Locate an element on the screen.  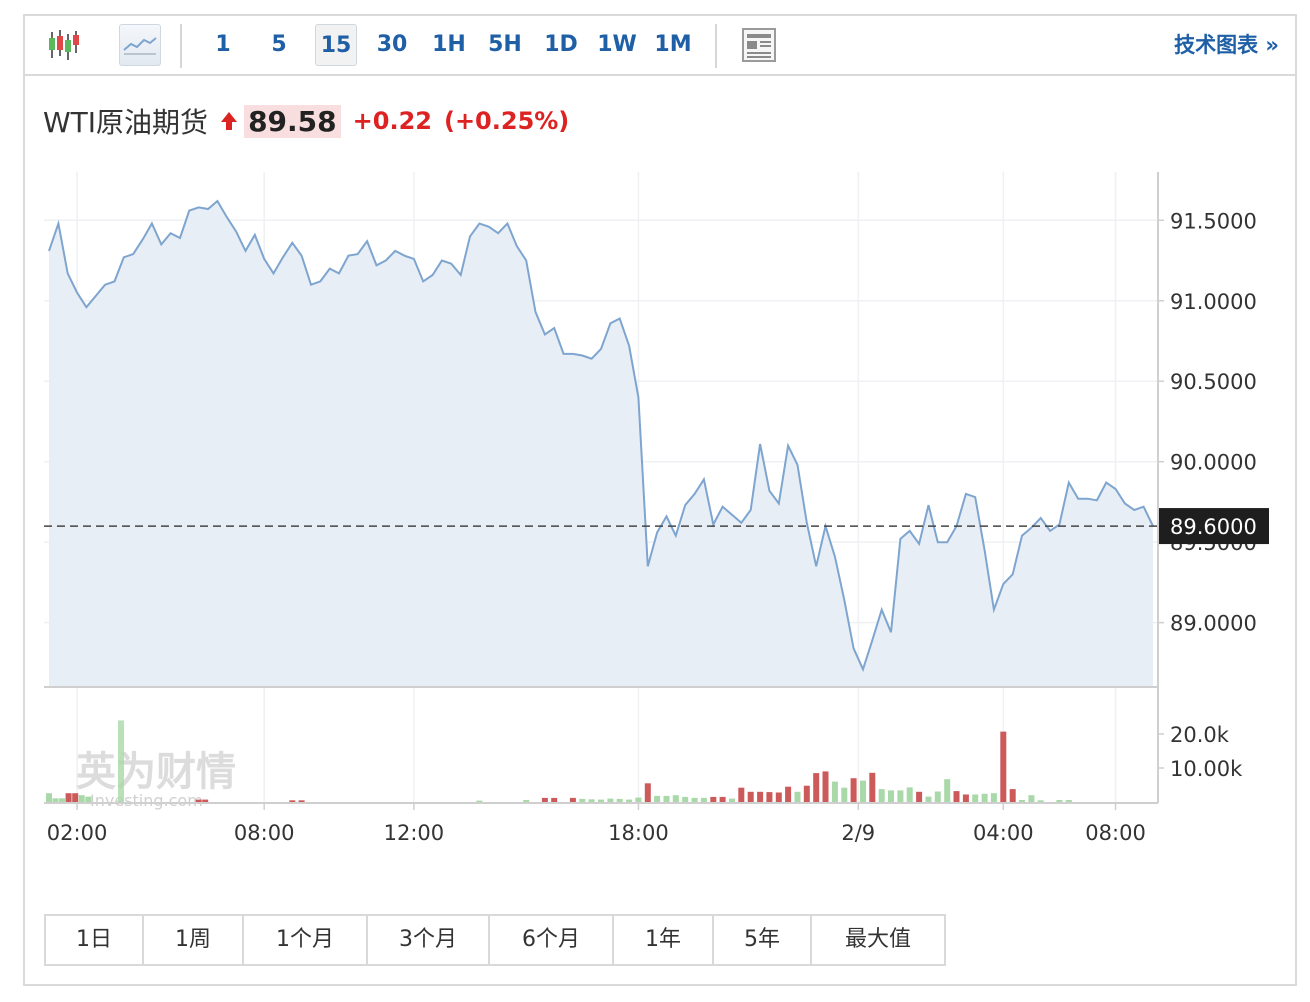
y-tick-label: 91.5000 is located at coordinates (1213, 221).